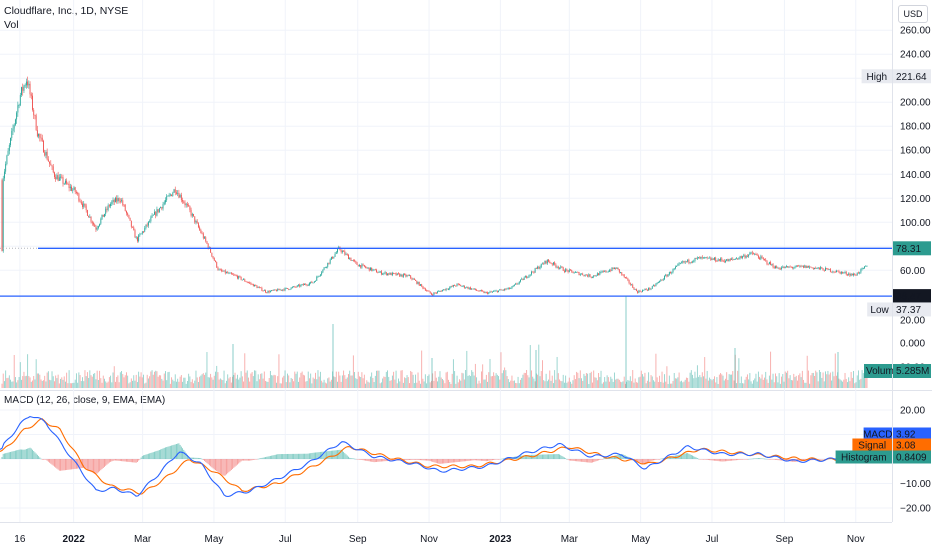 The image size is (932, 550). I want to click on currency-button: USD, so click(913, 14).